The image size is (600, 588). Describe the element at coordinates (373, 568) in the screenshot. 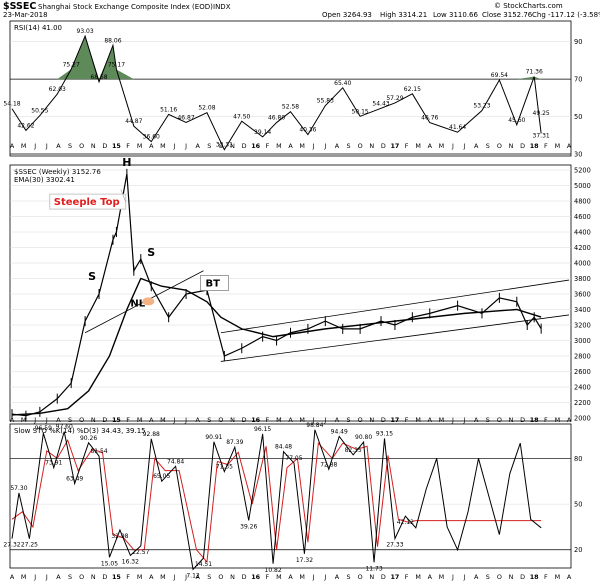

I see `sto-value-label: 11.73` at that location.